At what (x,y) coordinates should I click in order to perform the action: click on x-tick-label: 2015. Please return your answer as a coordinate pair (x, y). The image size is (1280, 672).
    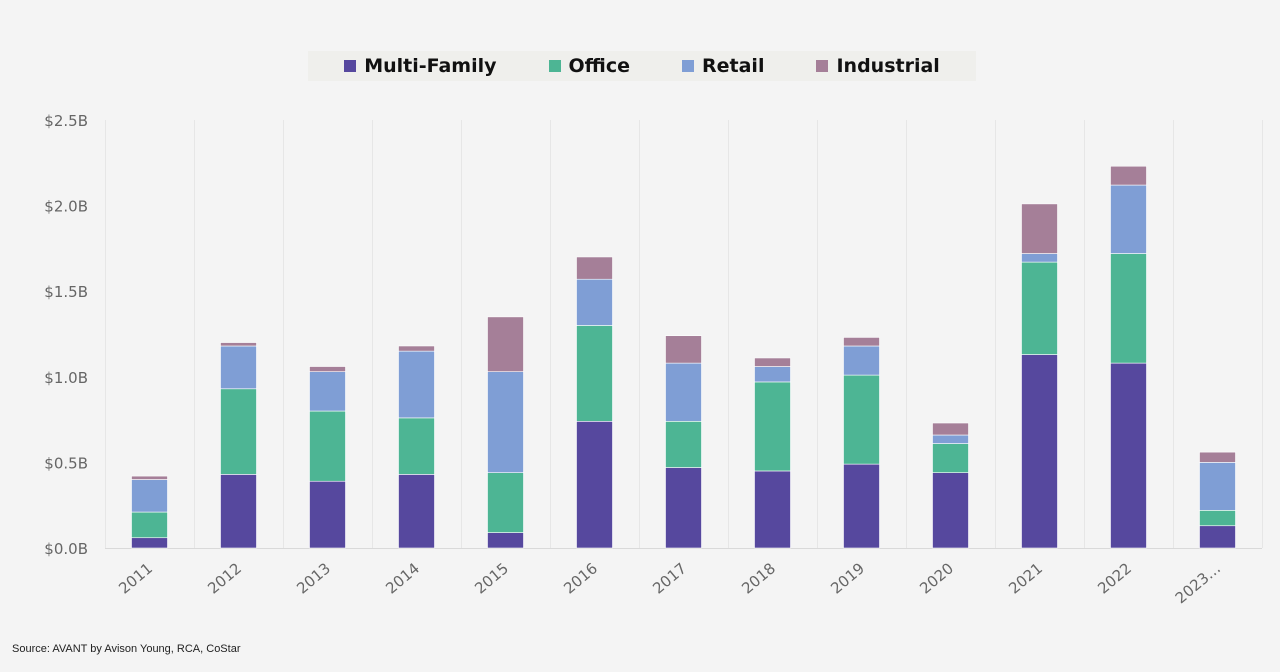
    Looking at the image, I should click on (491, 578).